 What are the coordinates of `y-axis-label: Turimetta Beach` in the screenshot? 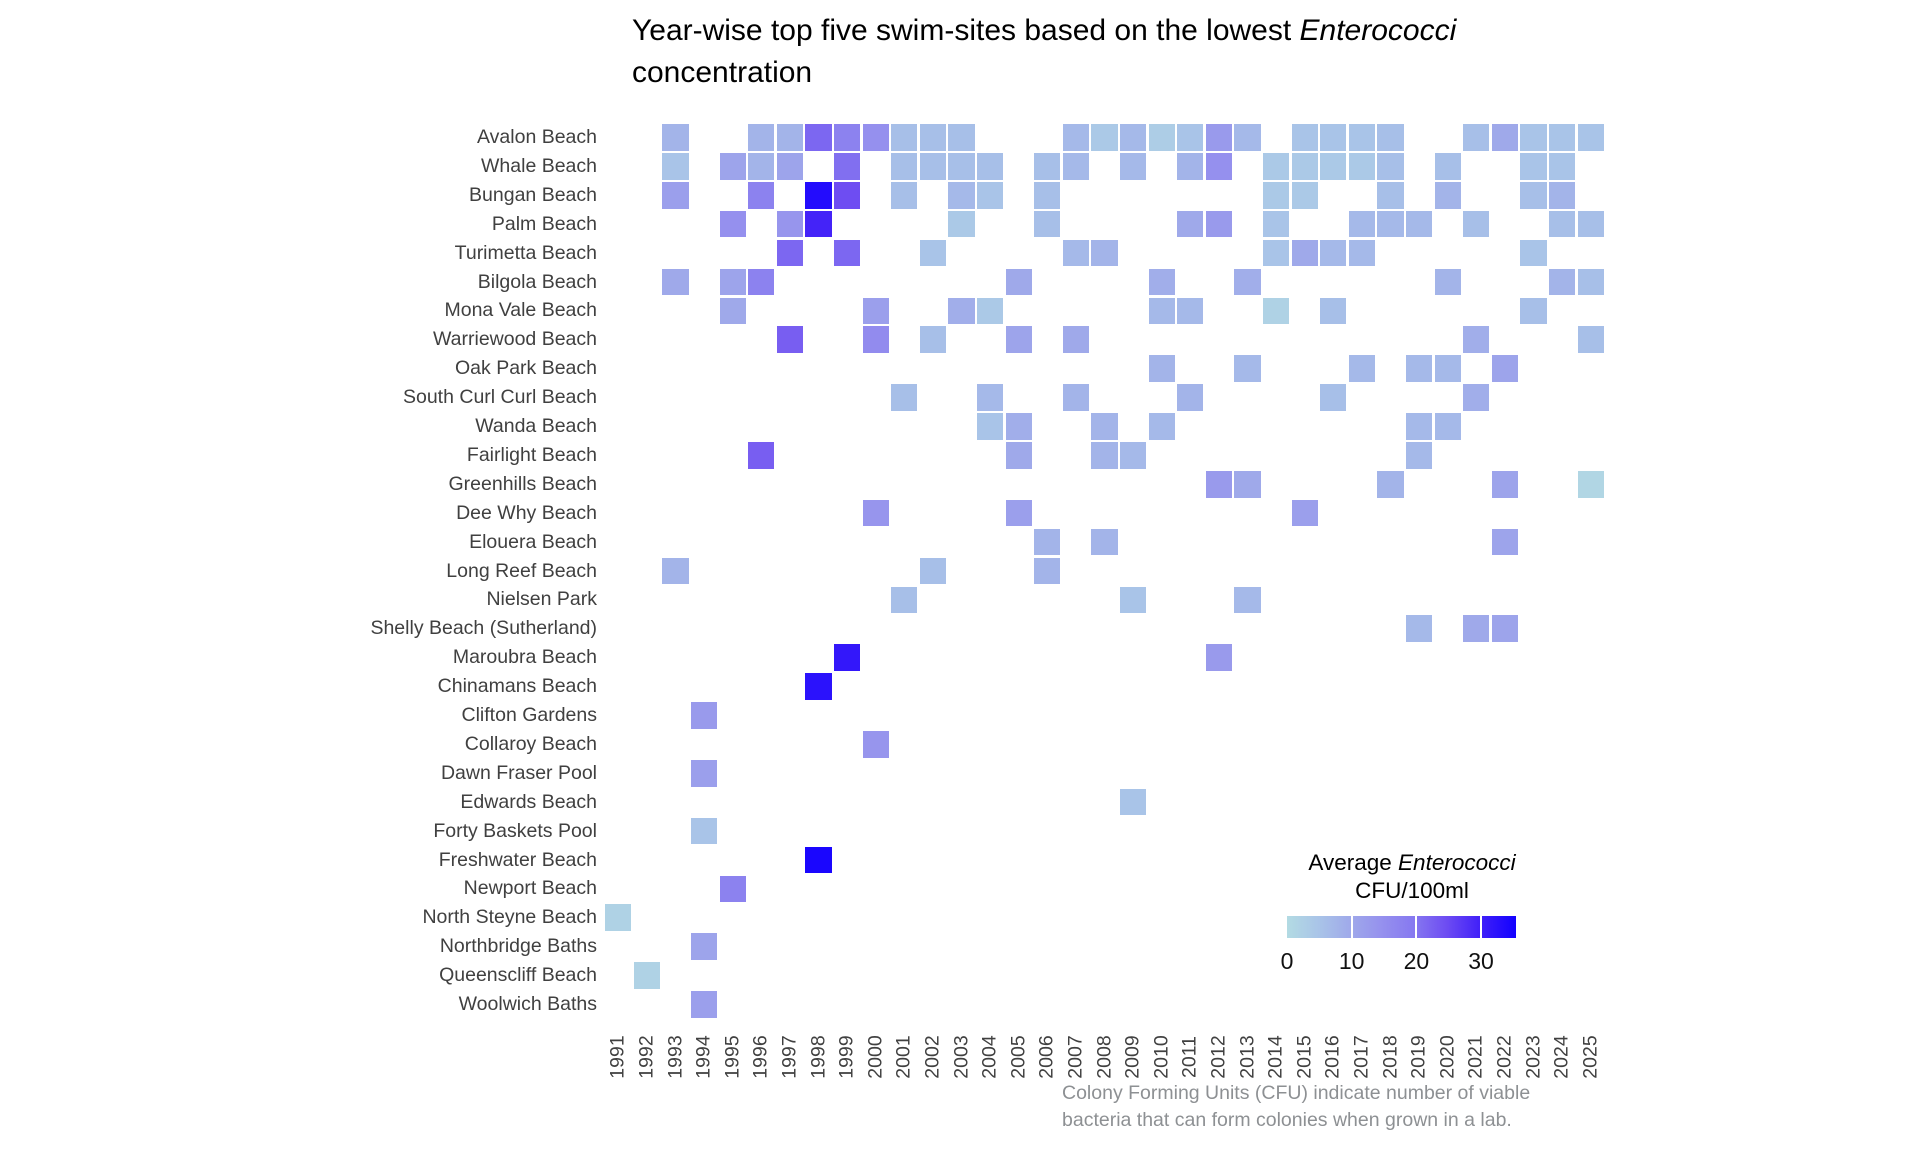 It's located at (525, 252).